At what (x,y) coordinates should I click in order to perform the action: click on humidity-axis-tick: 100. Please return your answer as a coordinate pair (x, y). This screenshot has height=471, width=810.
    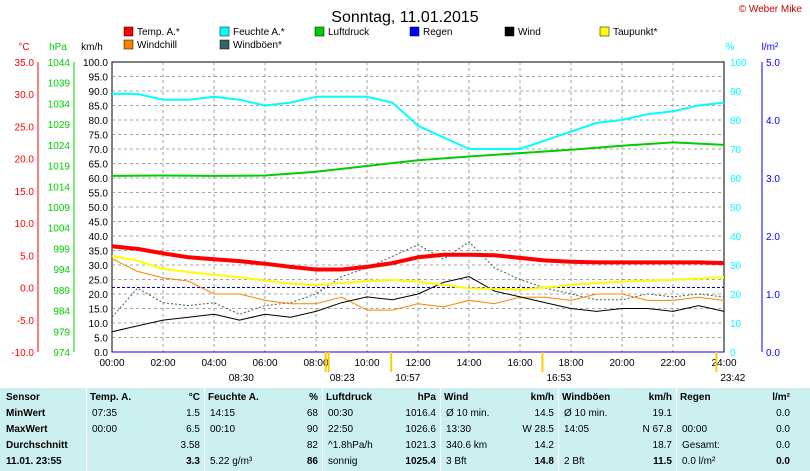
    Looking at the image, I should click on (738, 63).